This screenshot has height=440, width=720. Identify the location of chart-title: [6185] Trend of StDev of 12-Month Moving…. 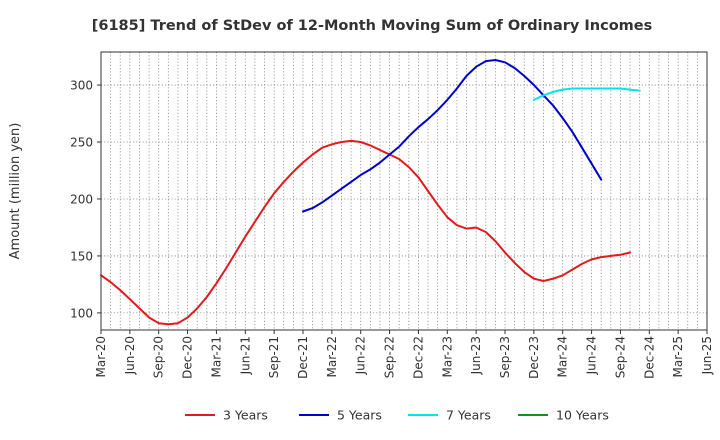
(372, 26).